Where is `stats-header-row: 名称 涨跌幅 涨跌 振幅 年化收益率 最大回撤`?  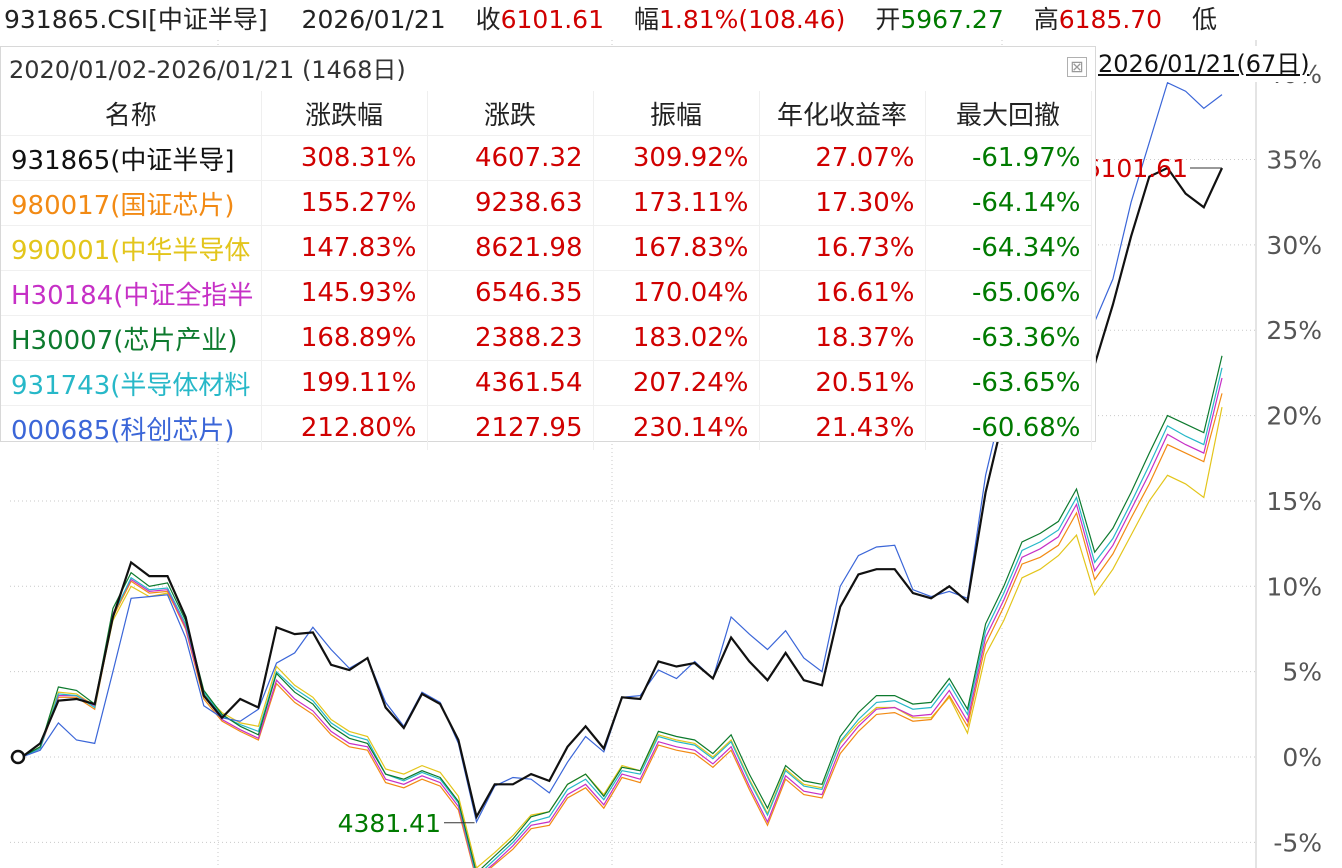 stats-header-row: 名称 涨跌幅 涨跌 振幅 年化收益率 最大回撤 is located at coordinates (546, 113).